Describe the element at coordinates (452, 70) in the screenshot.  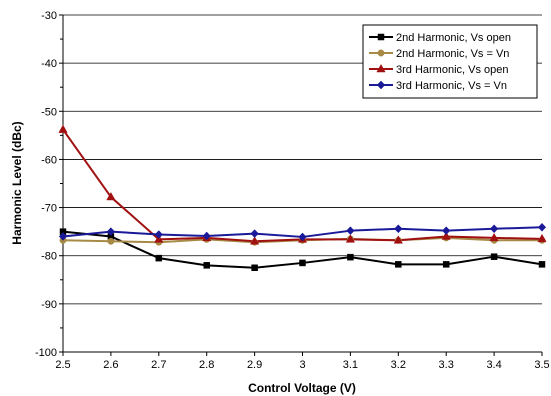
I see `legend-entry: 3rd Harmonic, Vs open` at that location.